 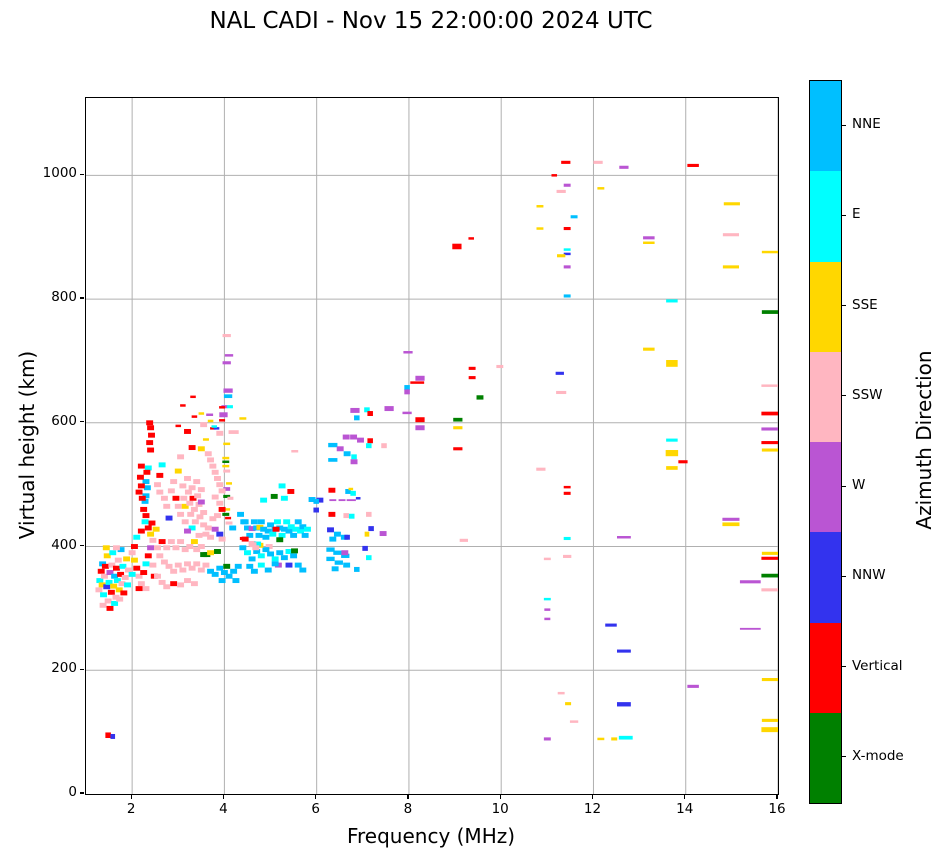 I want to click on x-tick-label: 4, so click(x=223, y=809).